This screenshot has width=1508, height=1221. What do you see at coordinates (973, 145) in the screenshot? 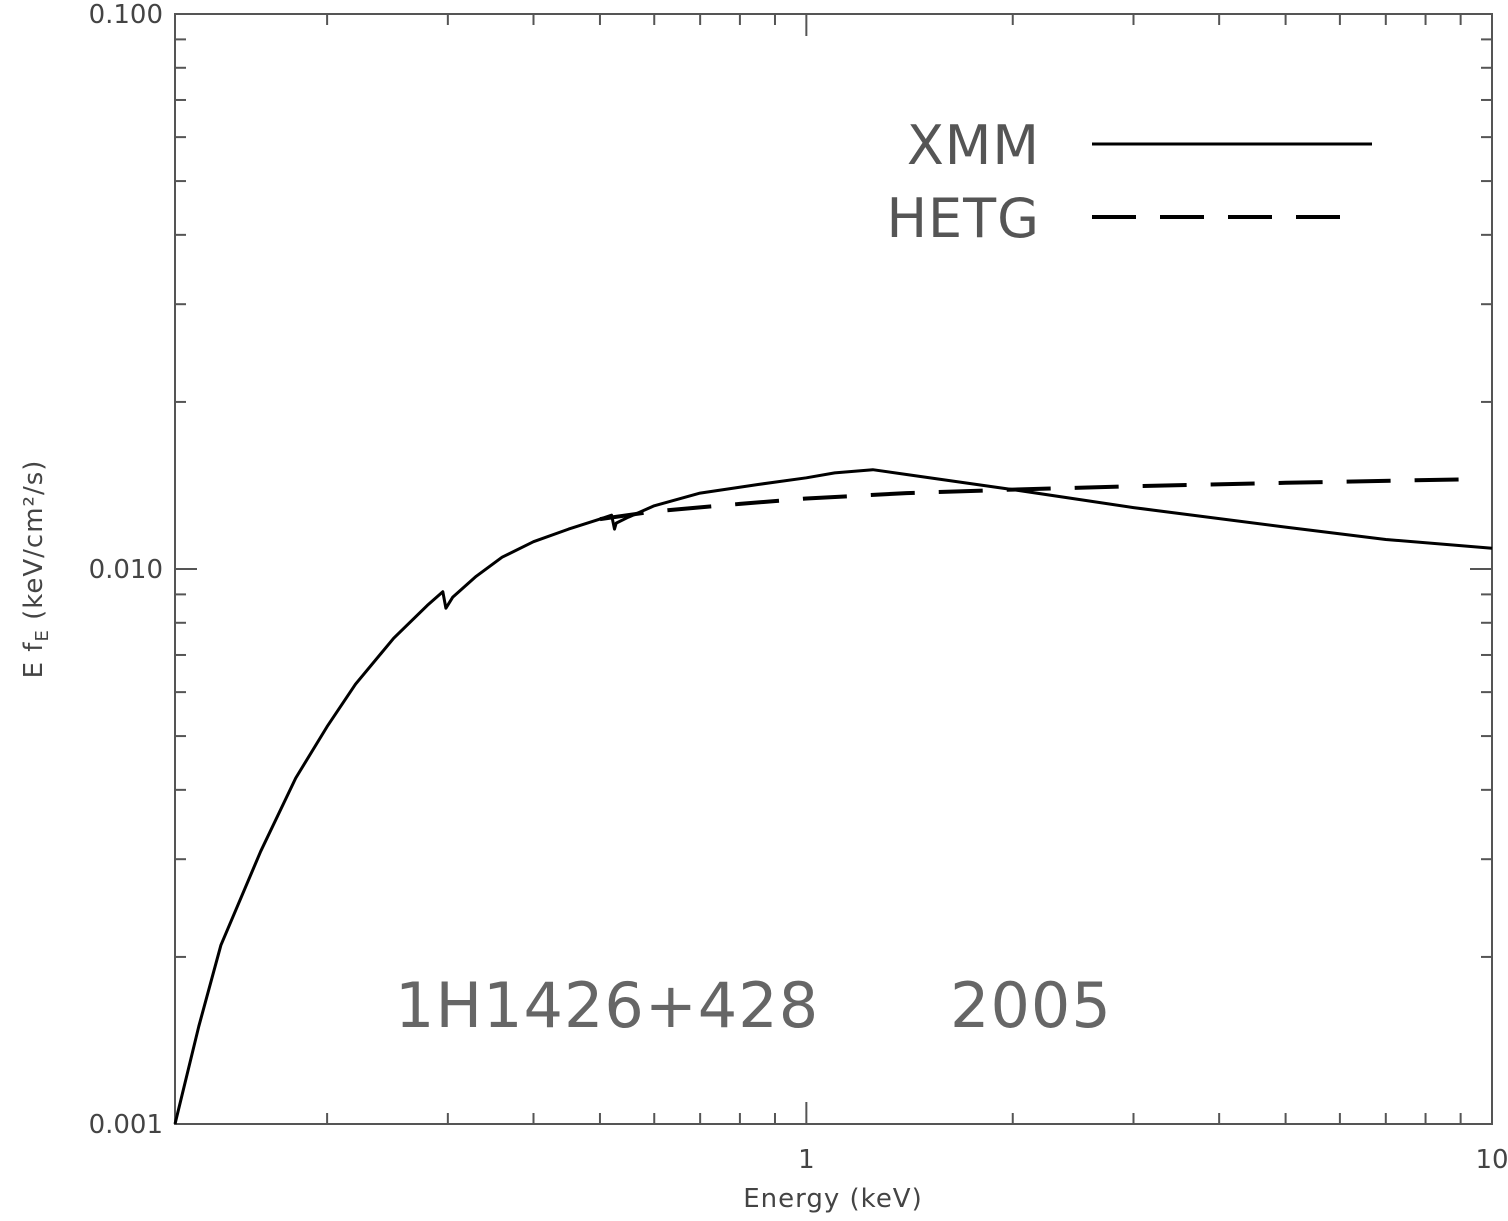
I see `legend-label-xmm: XMM` at bounding box center [973, 145].